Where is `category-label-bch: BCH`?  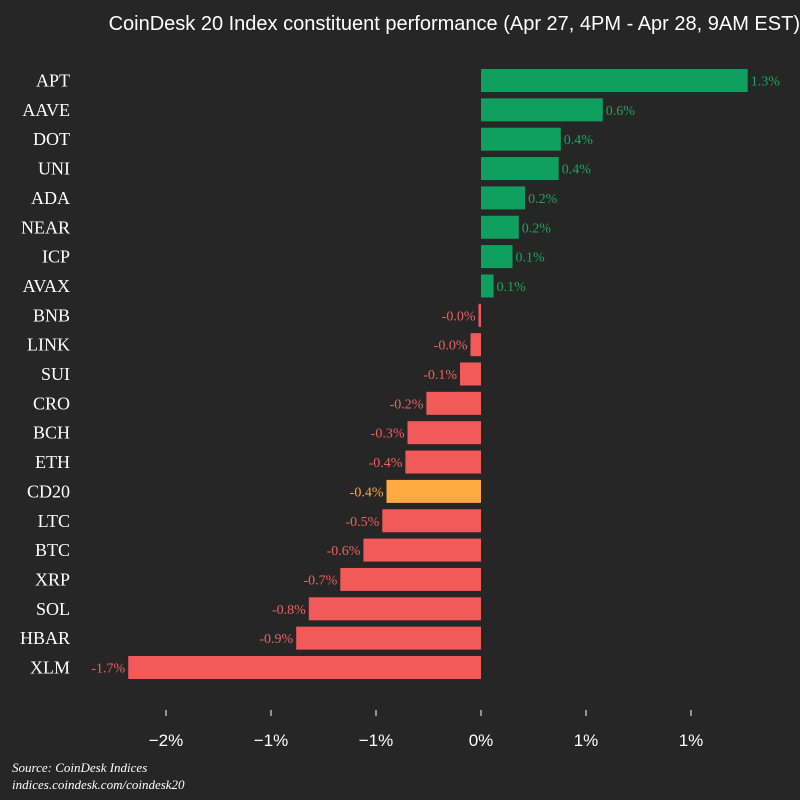 category-label-bch: BCH is located at coordinates (51, 433).